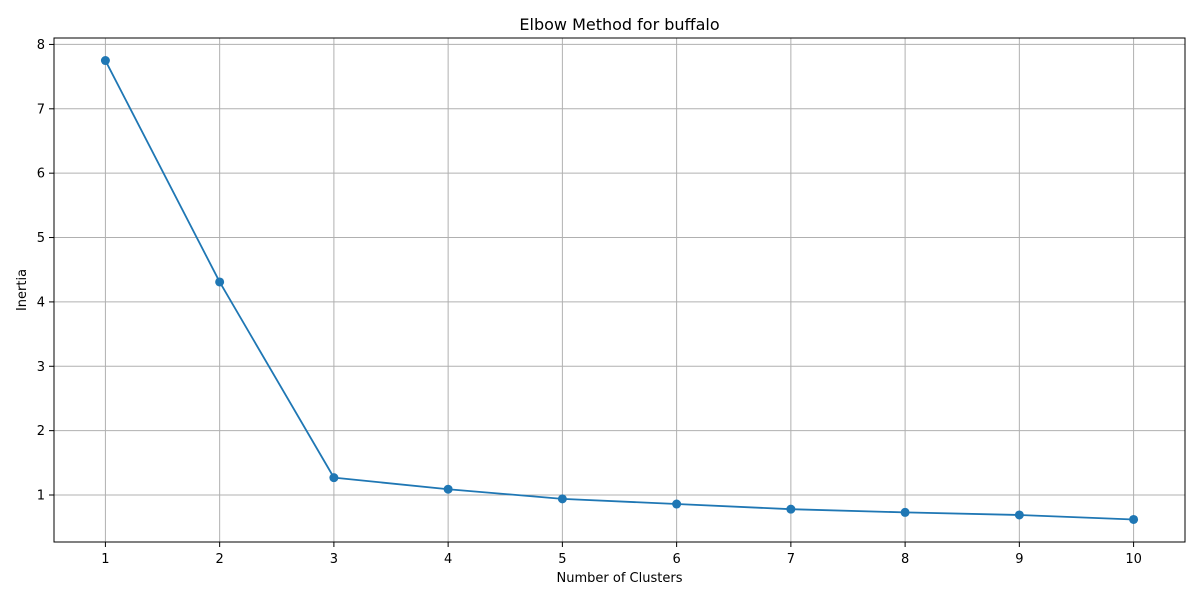  What do you see at coordinates (676, 559) in the screenshot?
I see `x-tick-label: 6` at bounding box center [676, 559].